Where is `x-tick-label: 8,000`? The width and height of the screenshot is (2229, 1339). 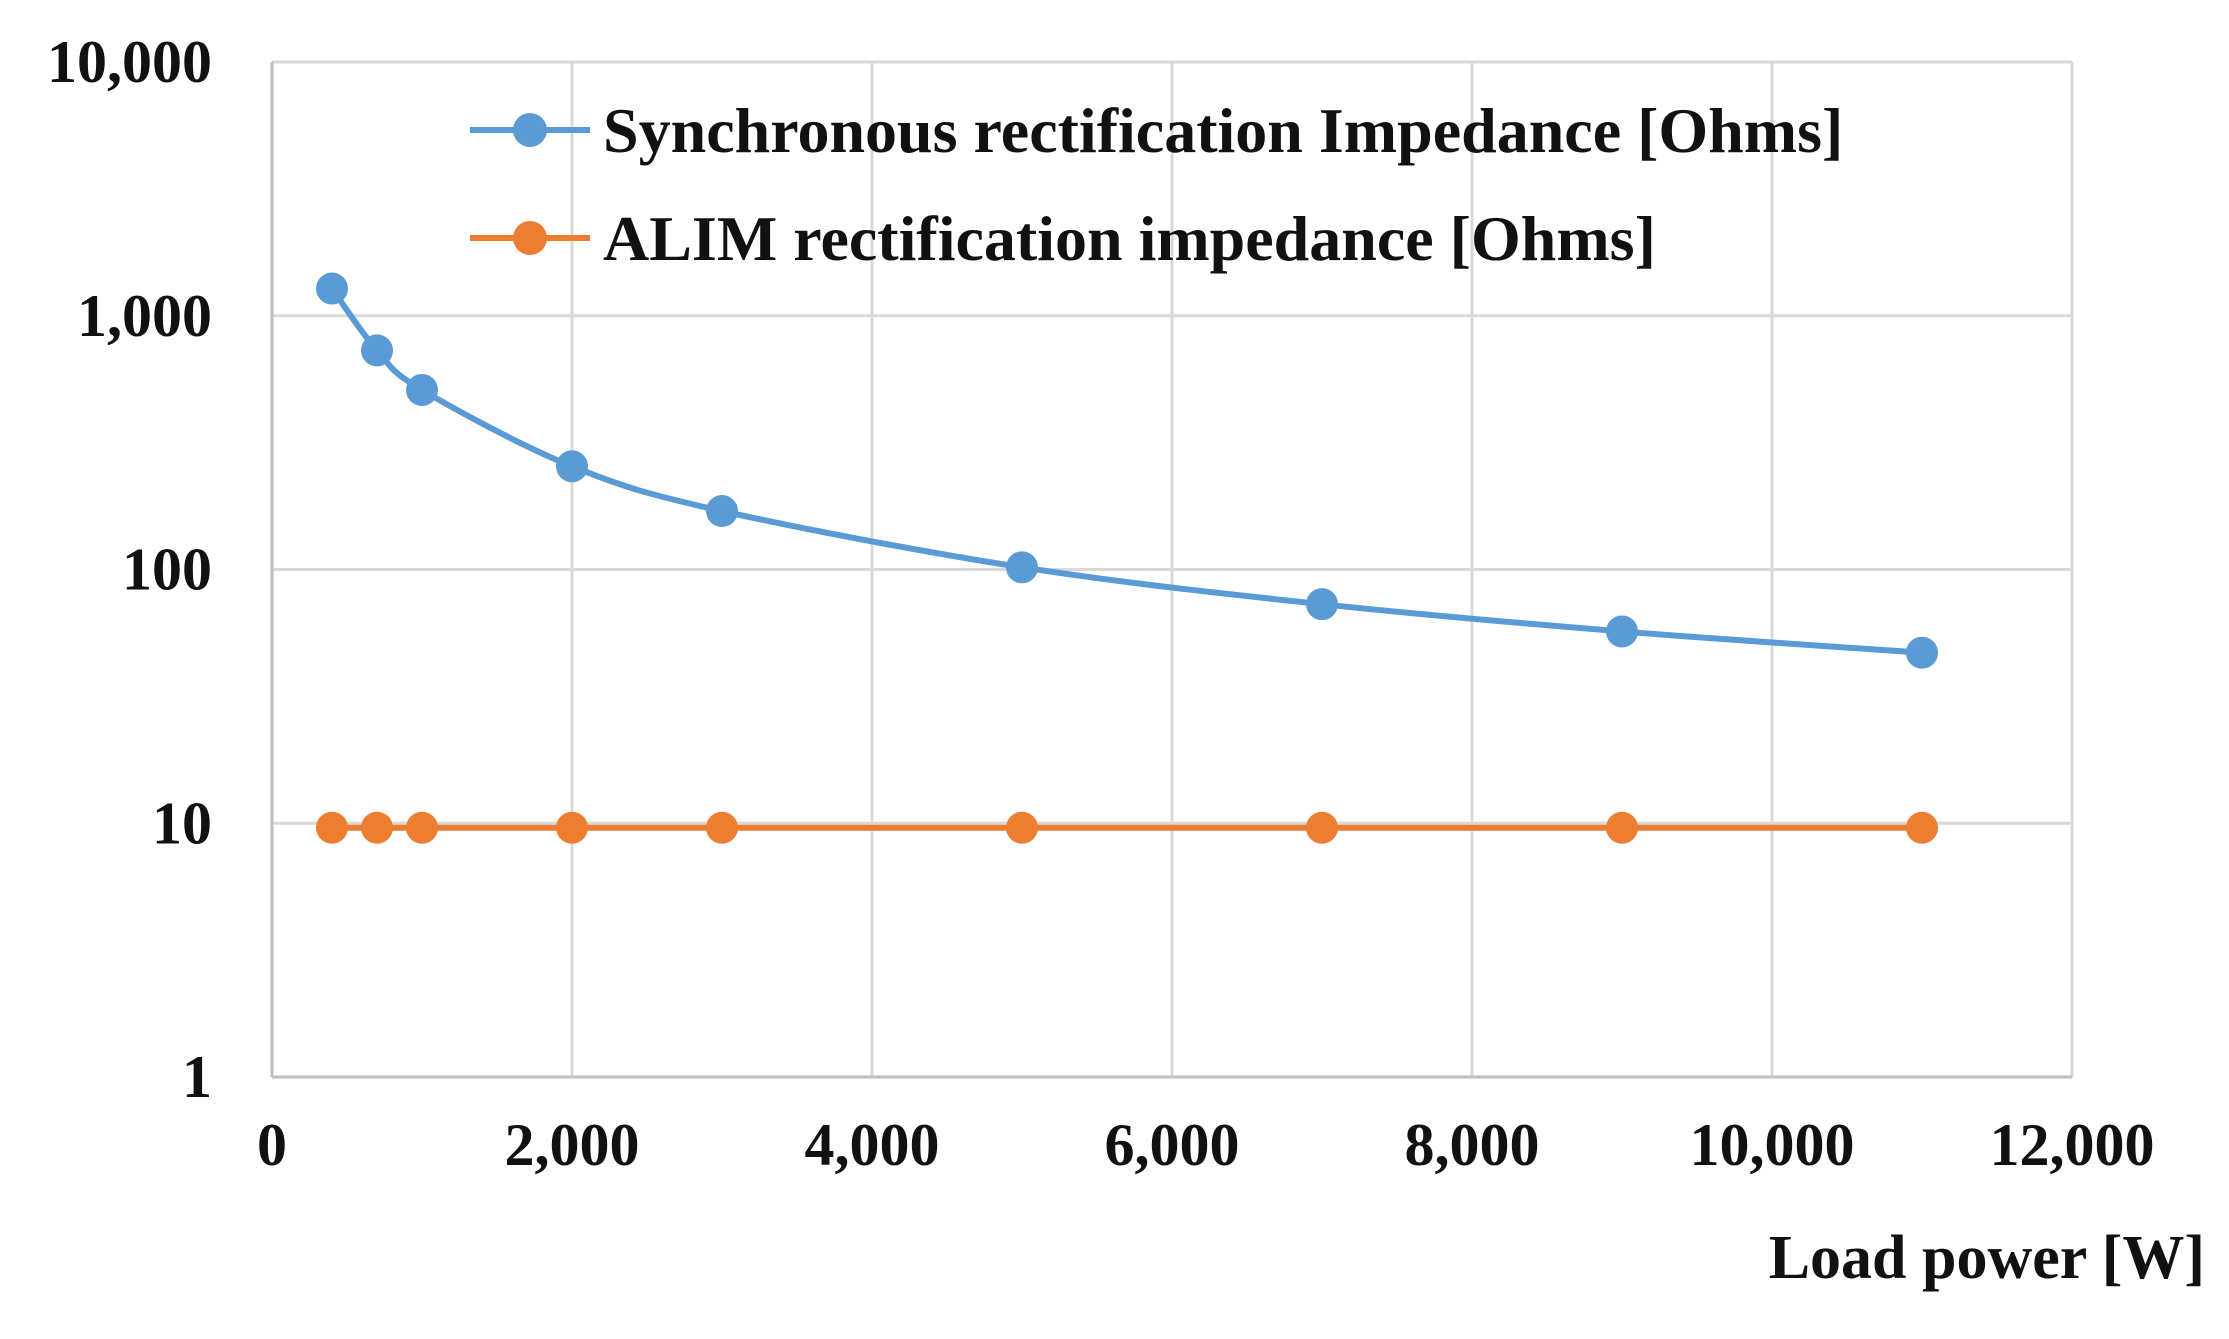
x-tick-label: 8,000 is located at coordinates (1472, 1145).